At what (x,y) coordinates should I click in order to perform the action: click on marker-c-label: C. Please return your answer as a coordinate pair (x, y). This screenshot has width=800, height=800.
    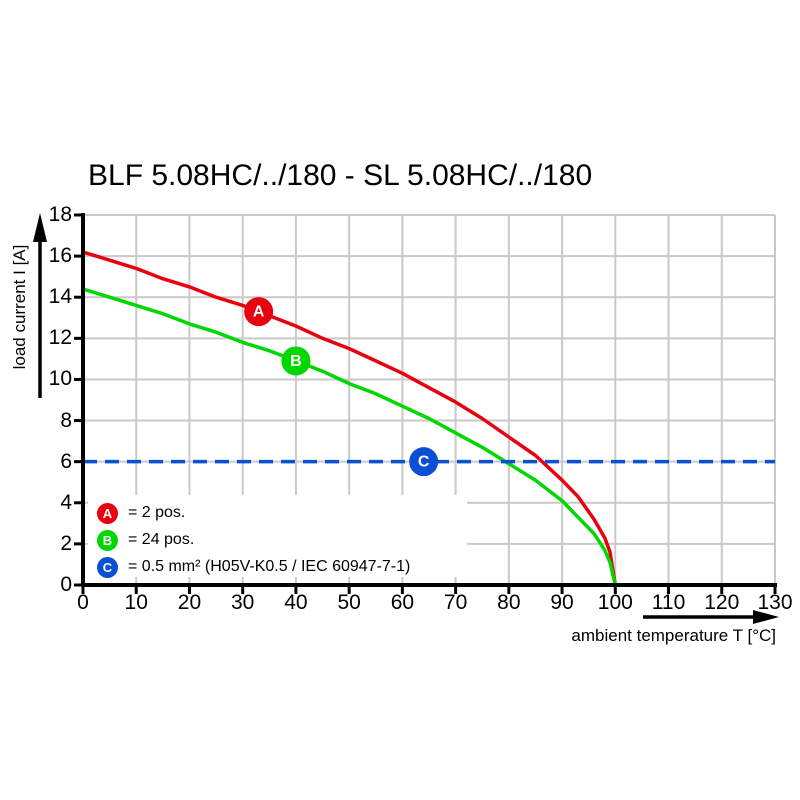
    Looking at the image, I should click on (424, 462).